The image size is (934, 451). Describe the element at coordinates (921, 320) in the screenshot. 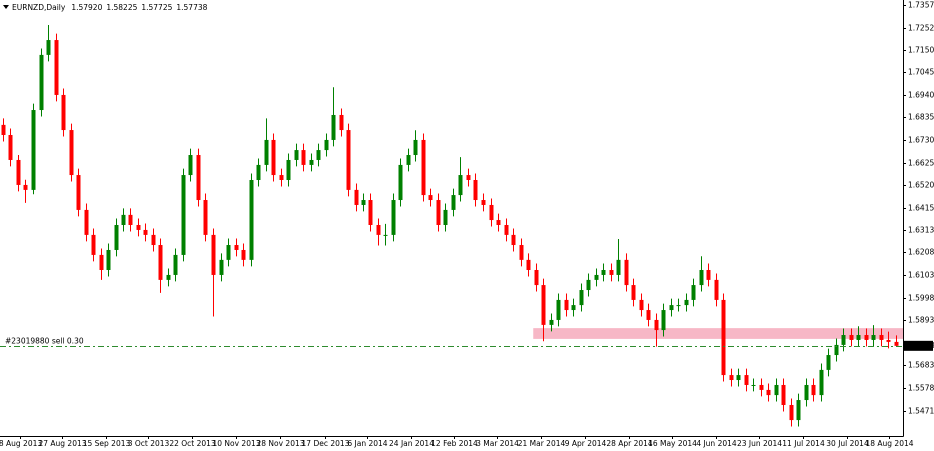

I see `y-tick-label: 1.58930` at that location.